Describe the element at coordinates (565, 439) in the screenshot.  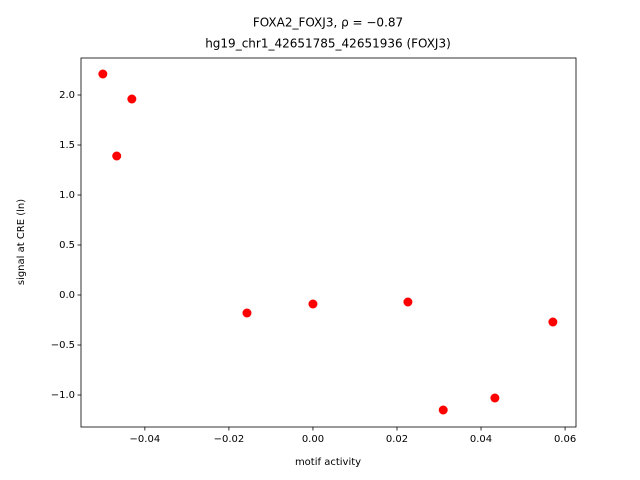
I see `x-tick-label: 0.06` at that location.